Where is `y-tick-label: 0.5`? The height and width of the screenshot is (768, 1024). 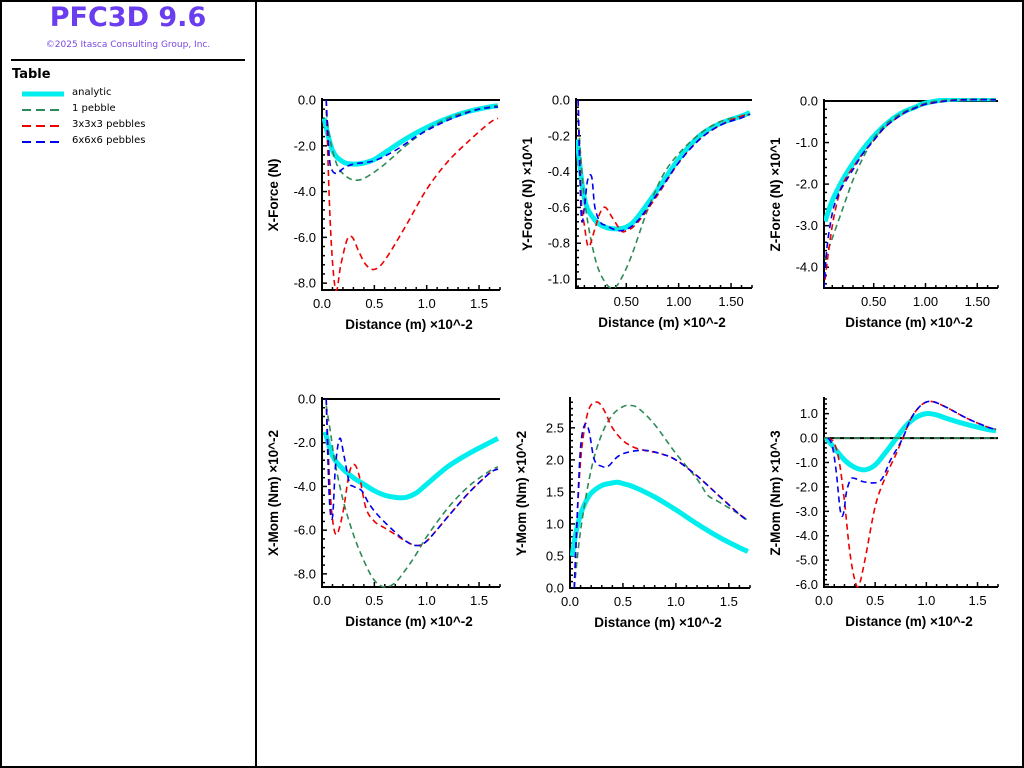
y-tick-label: 0.5 is located at coordinates (555, 555).